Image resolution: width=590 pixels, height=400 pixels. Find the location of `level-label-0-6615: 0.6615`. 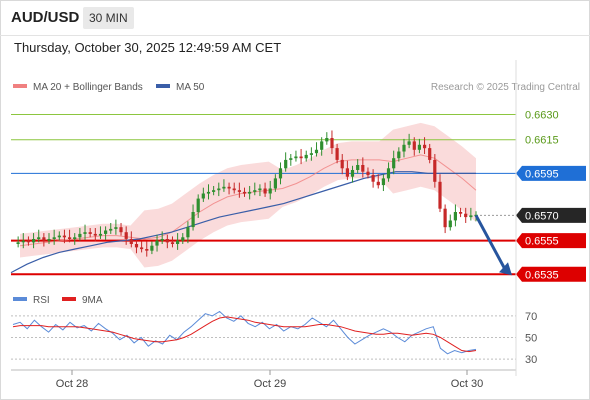

level-label-0-6615: 0.6615 is located at coordinates (542, 141).